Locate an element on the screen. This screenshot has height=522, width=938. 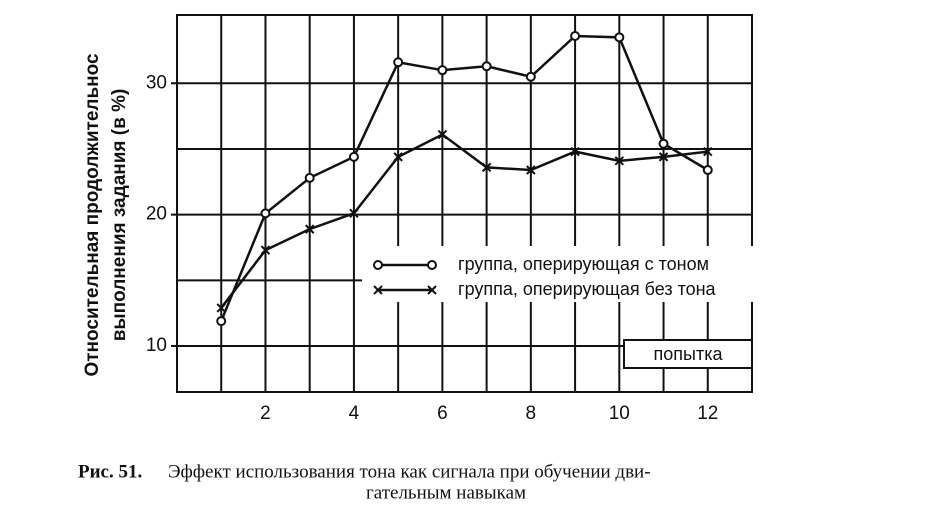
x-label-box is located at coordinates (688, 354).